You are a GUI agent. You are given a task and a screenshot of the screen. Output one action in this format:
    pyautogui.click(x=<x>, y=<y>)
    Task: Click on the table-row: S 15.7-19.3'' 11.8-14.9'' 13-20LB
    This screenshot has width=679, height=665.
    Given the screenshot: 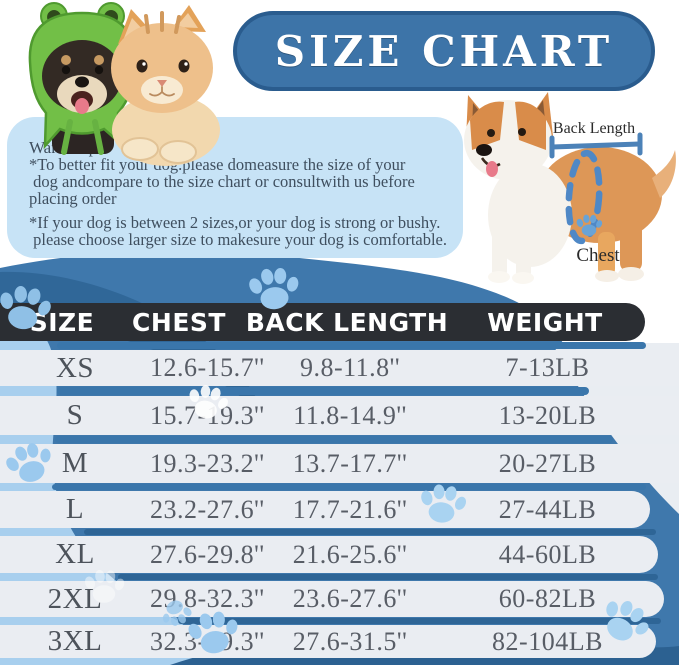 What is the action you would take?
    pyautogui.click(x=339, y=415)
    